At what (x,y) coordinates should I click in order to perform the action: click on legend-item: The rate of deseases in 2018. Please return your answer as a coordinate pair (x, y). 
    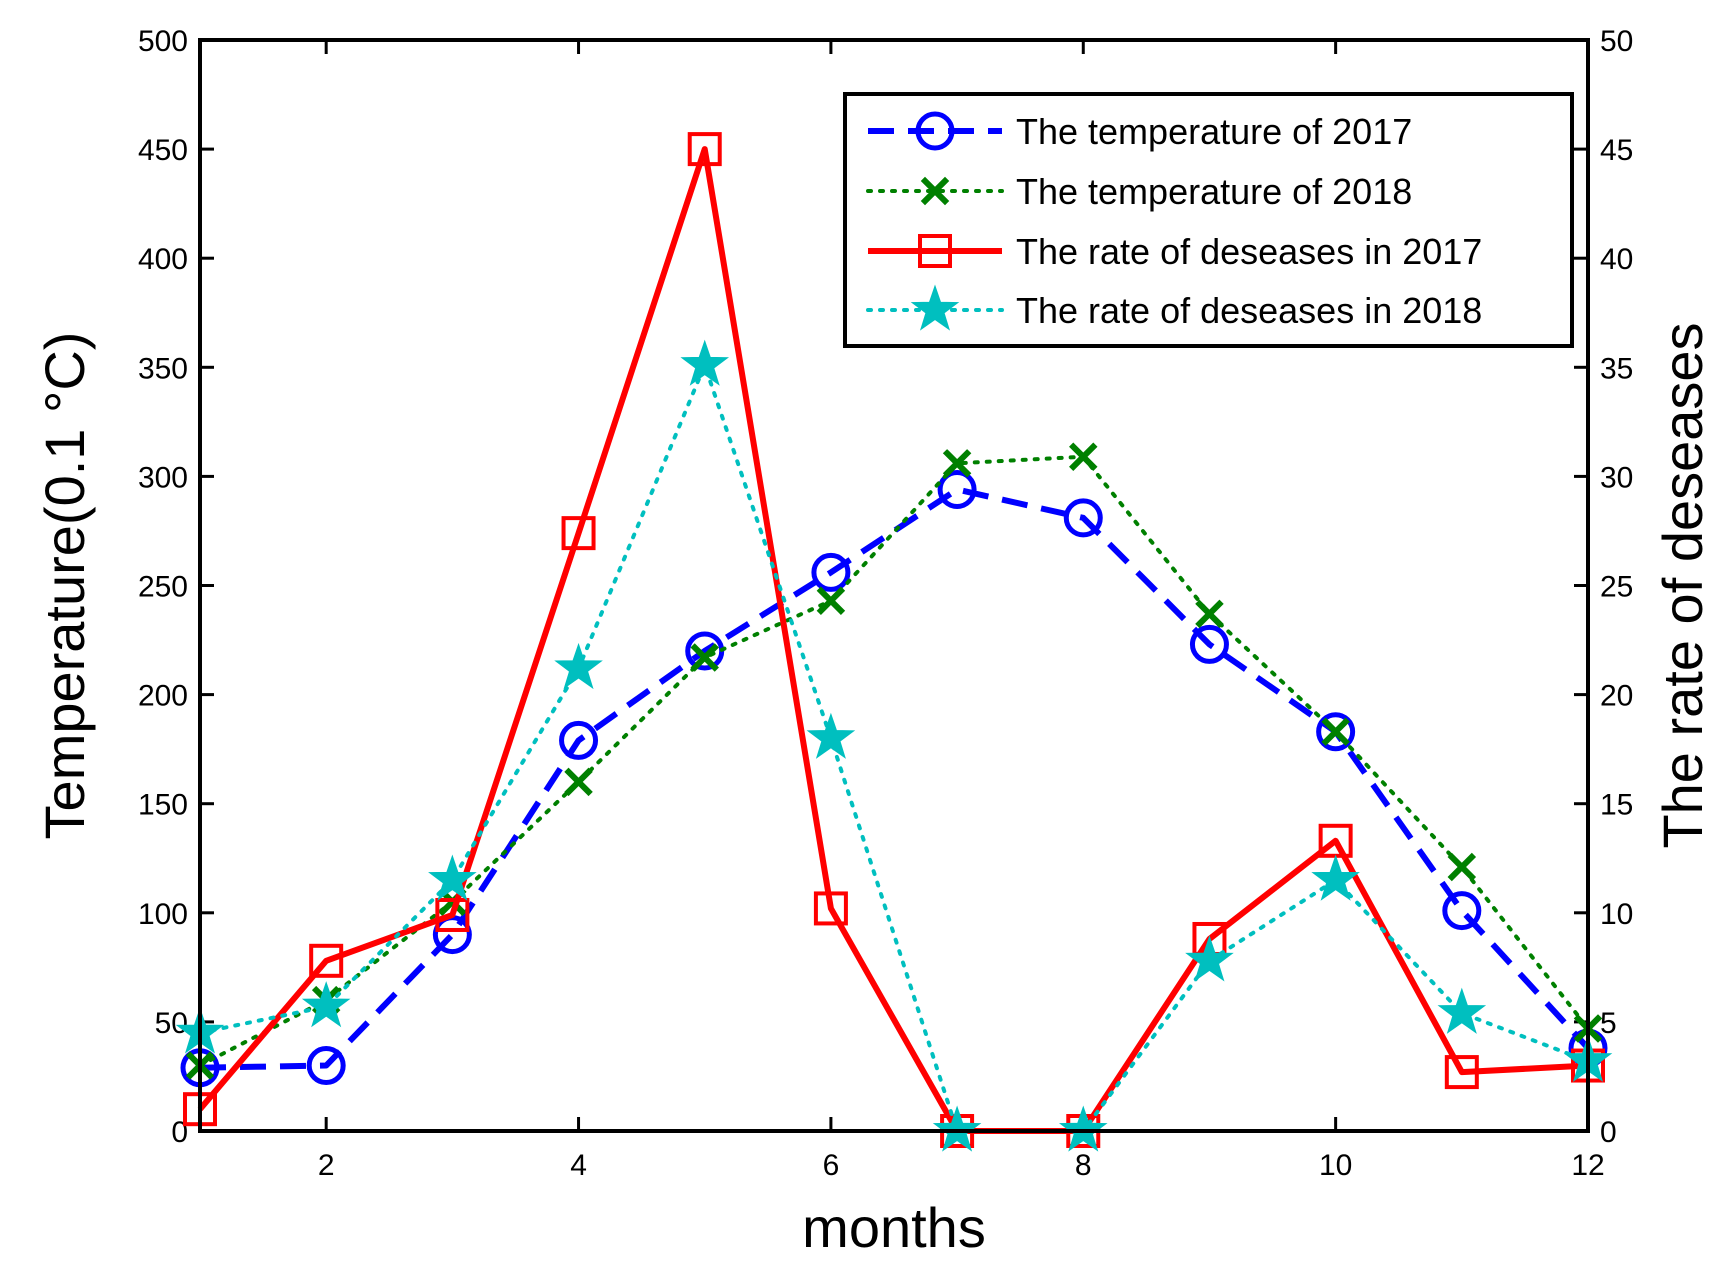
    Looking at the image, I should click on (1174, 307).